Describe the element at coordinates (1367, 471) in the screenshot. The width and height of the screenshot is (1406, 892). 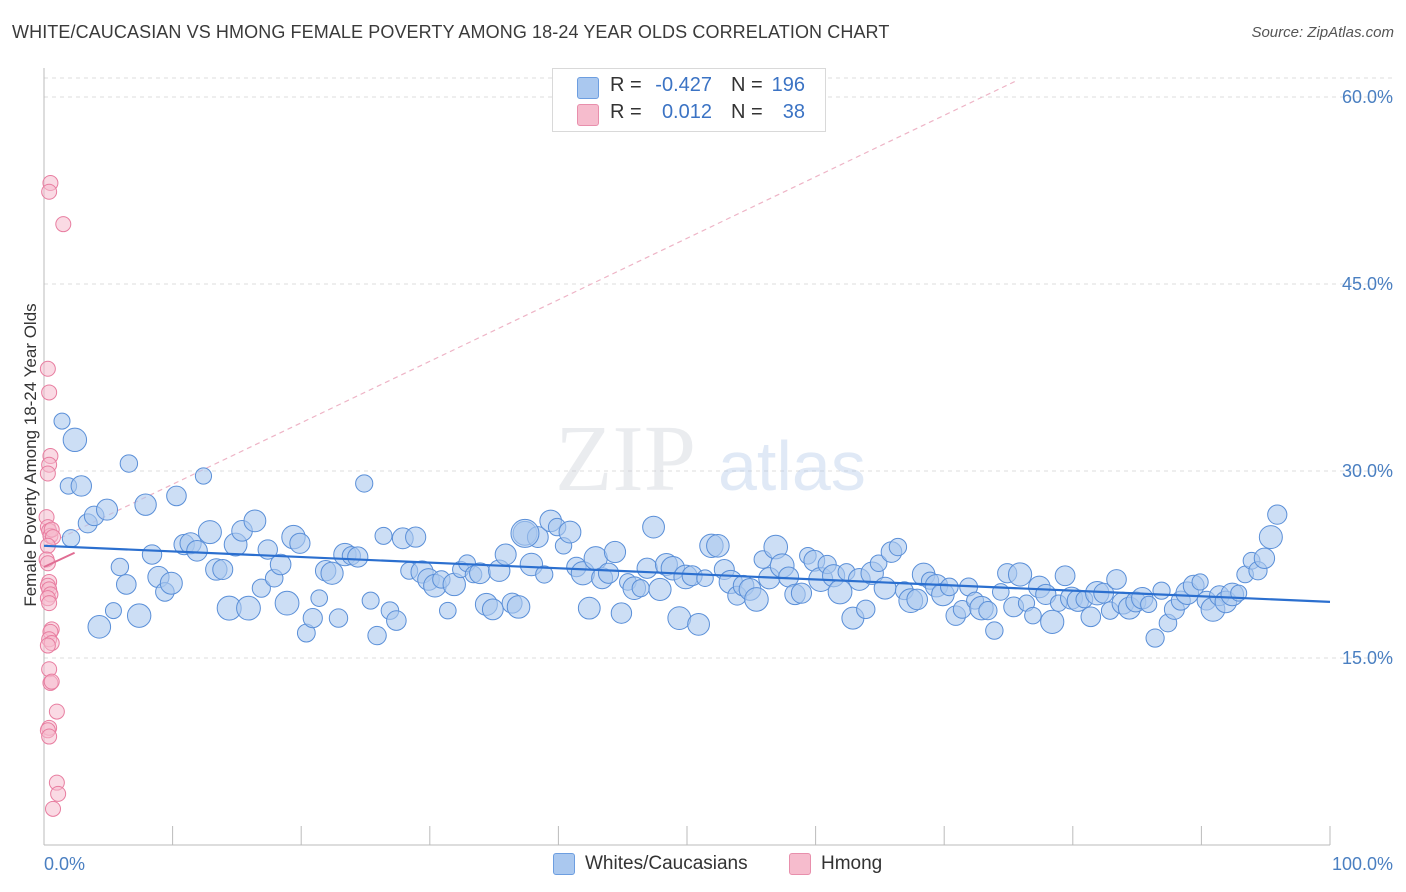
I see `y-tick-label: 30.0%` at that location.